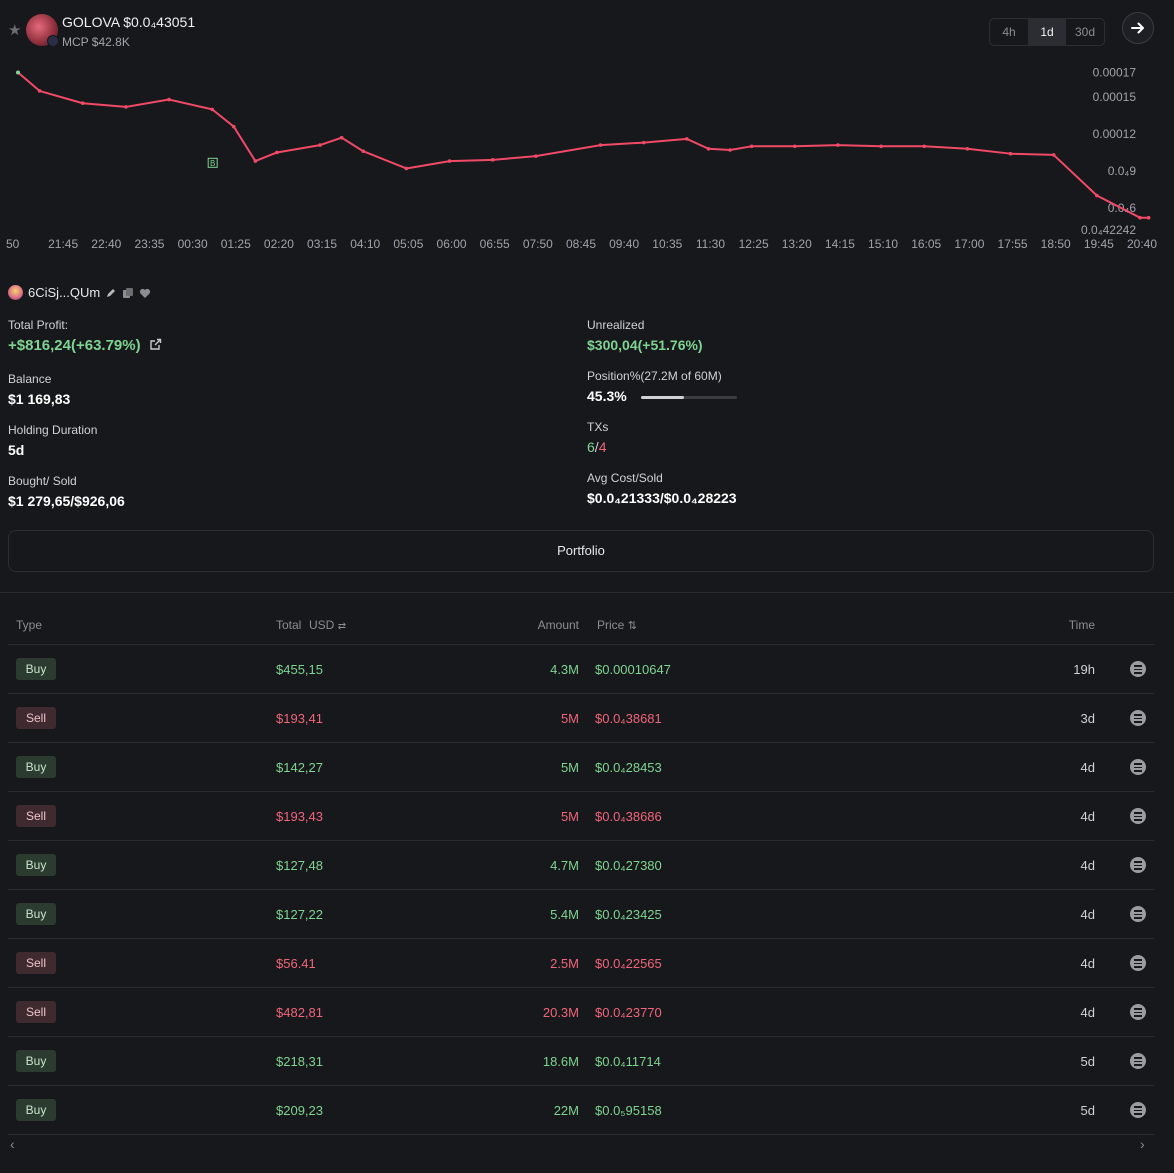 The image size is (1174, 1173). What do you see at coordinates (581, 1110) in the screenshot?
I see `table-row: Buy $209,23 22M $0.0₅95158 5d` at bounding box center [581, 1110].